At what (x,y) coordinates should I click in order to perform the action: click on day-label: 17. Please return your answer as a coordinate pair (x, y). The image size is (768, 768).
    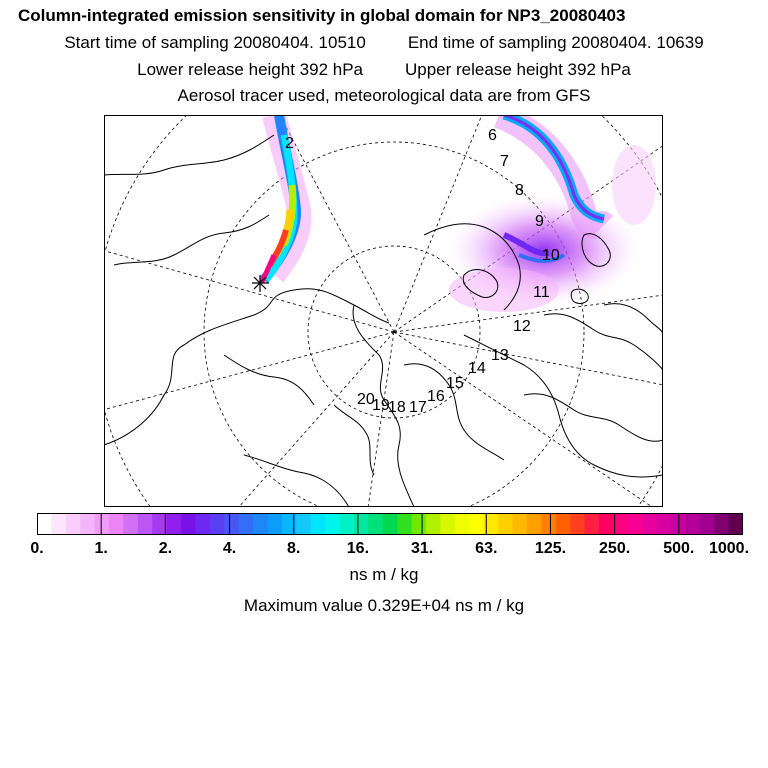
    Looking at the image, I should click on (418, 407).